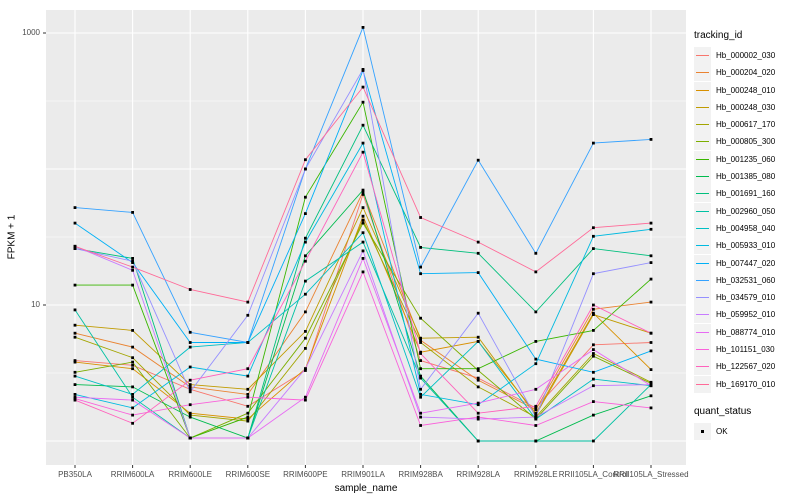 This screenshot has width=800, height=500. I want to click on legend-item: Hb_034579_010, so click(746, 298).